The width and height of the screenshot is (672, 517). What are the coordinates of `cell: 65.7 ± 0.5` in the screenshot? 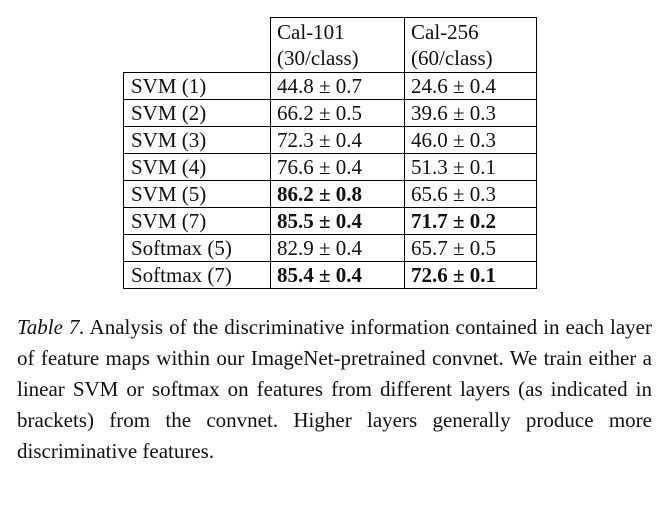 It's located at (470, 248).